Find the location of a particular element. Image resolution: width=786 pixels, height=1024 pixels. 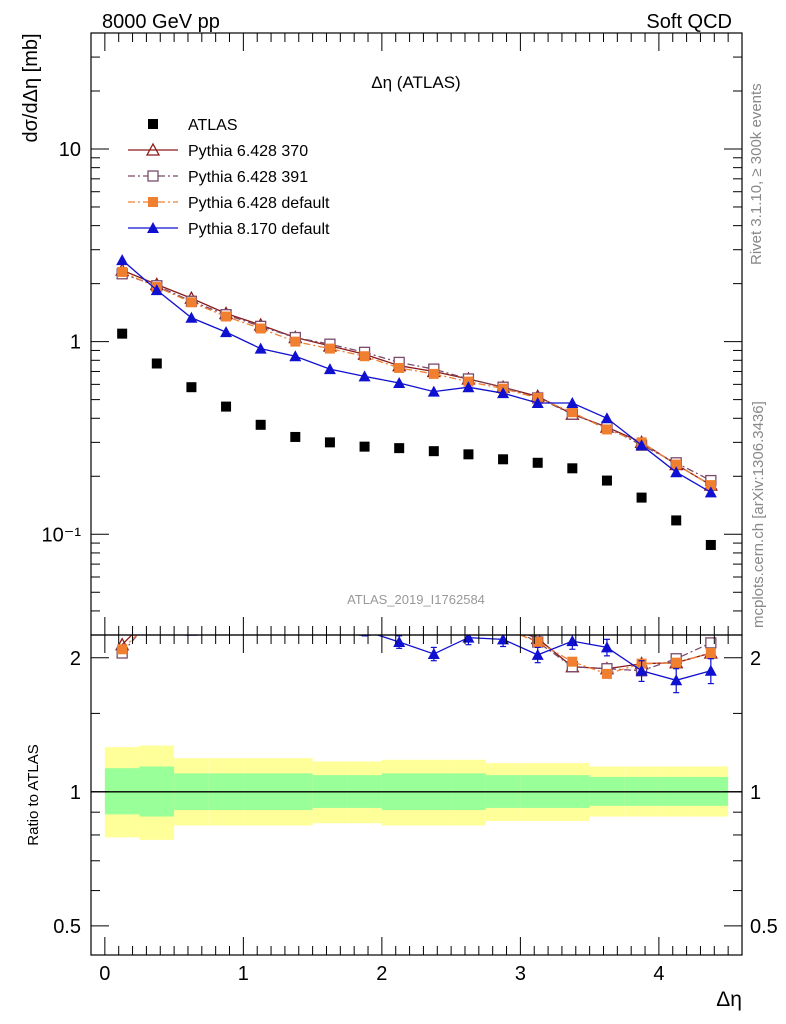

plot-title: Δη (ATLAS) is located at coordinates (415, 82).